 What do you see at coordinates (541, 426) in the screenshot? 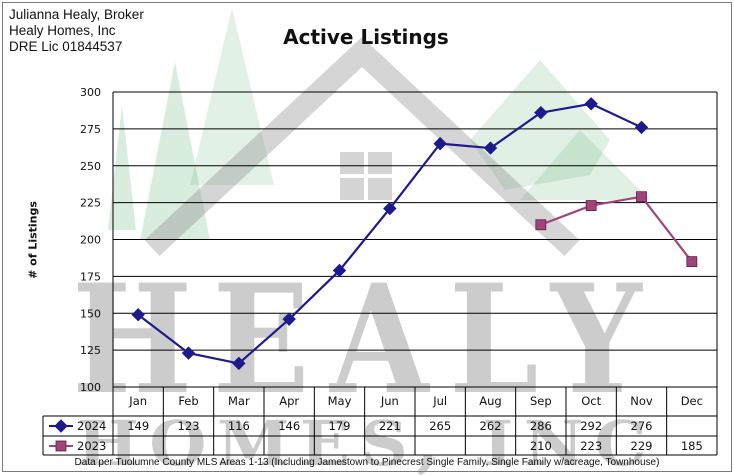
I see `table-value-2024: 286` at bounding box center [541, 426].